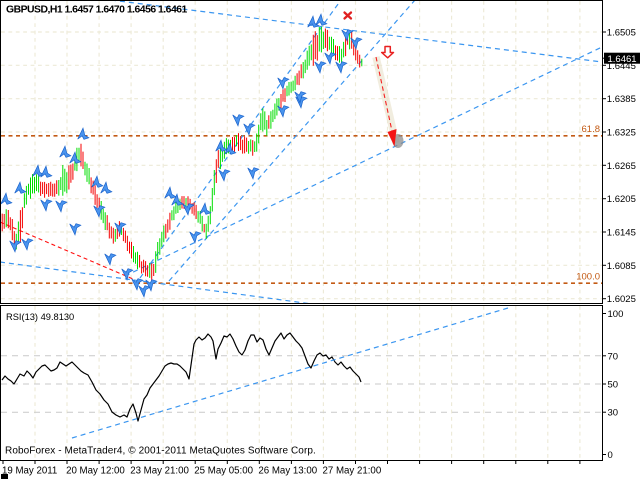 This screenshot has height=480, width=640. Describe the element at coordinates (621, 166) in the screenshot. I see `svg-text: 1.6265` at that location.